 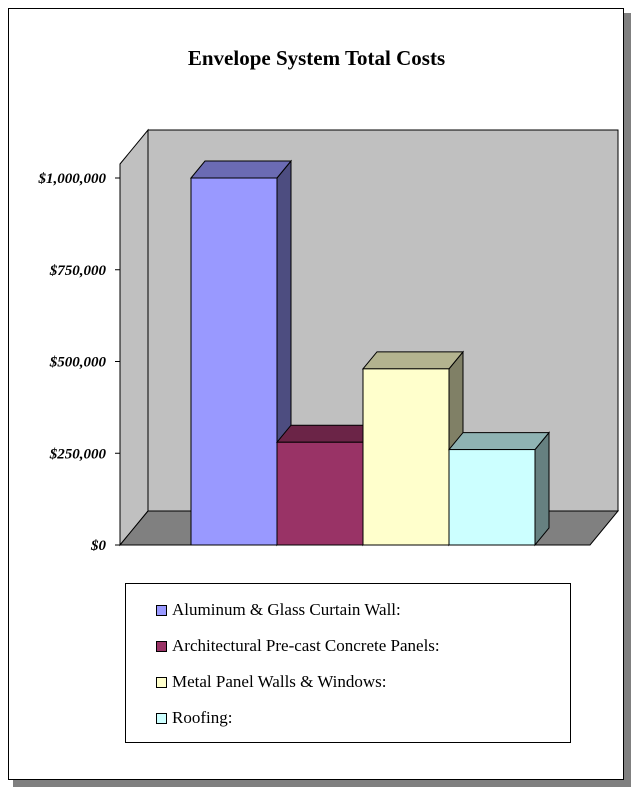 I want to click on y-tick-label: $0, so click(x=98, y=546).